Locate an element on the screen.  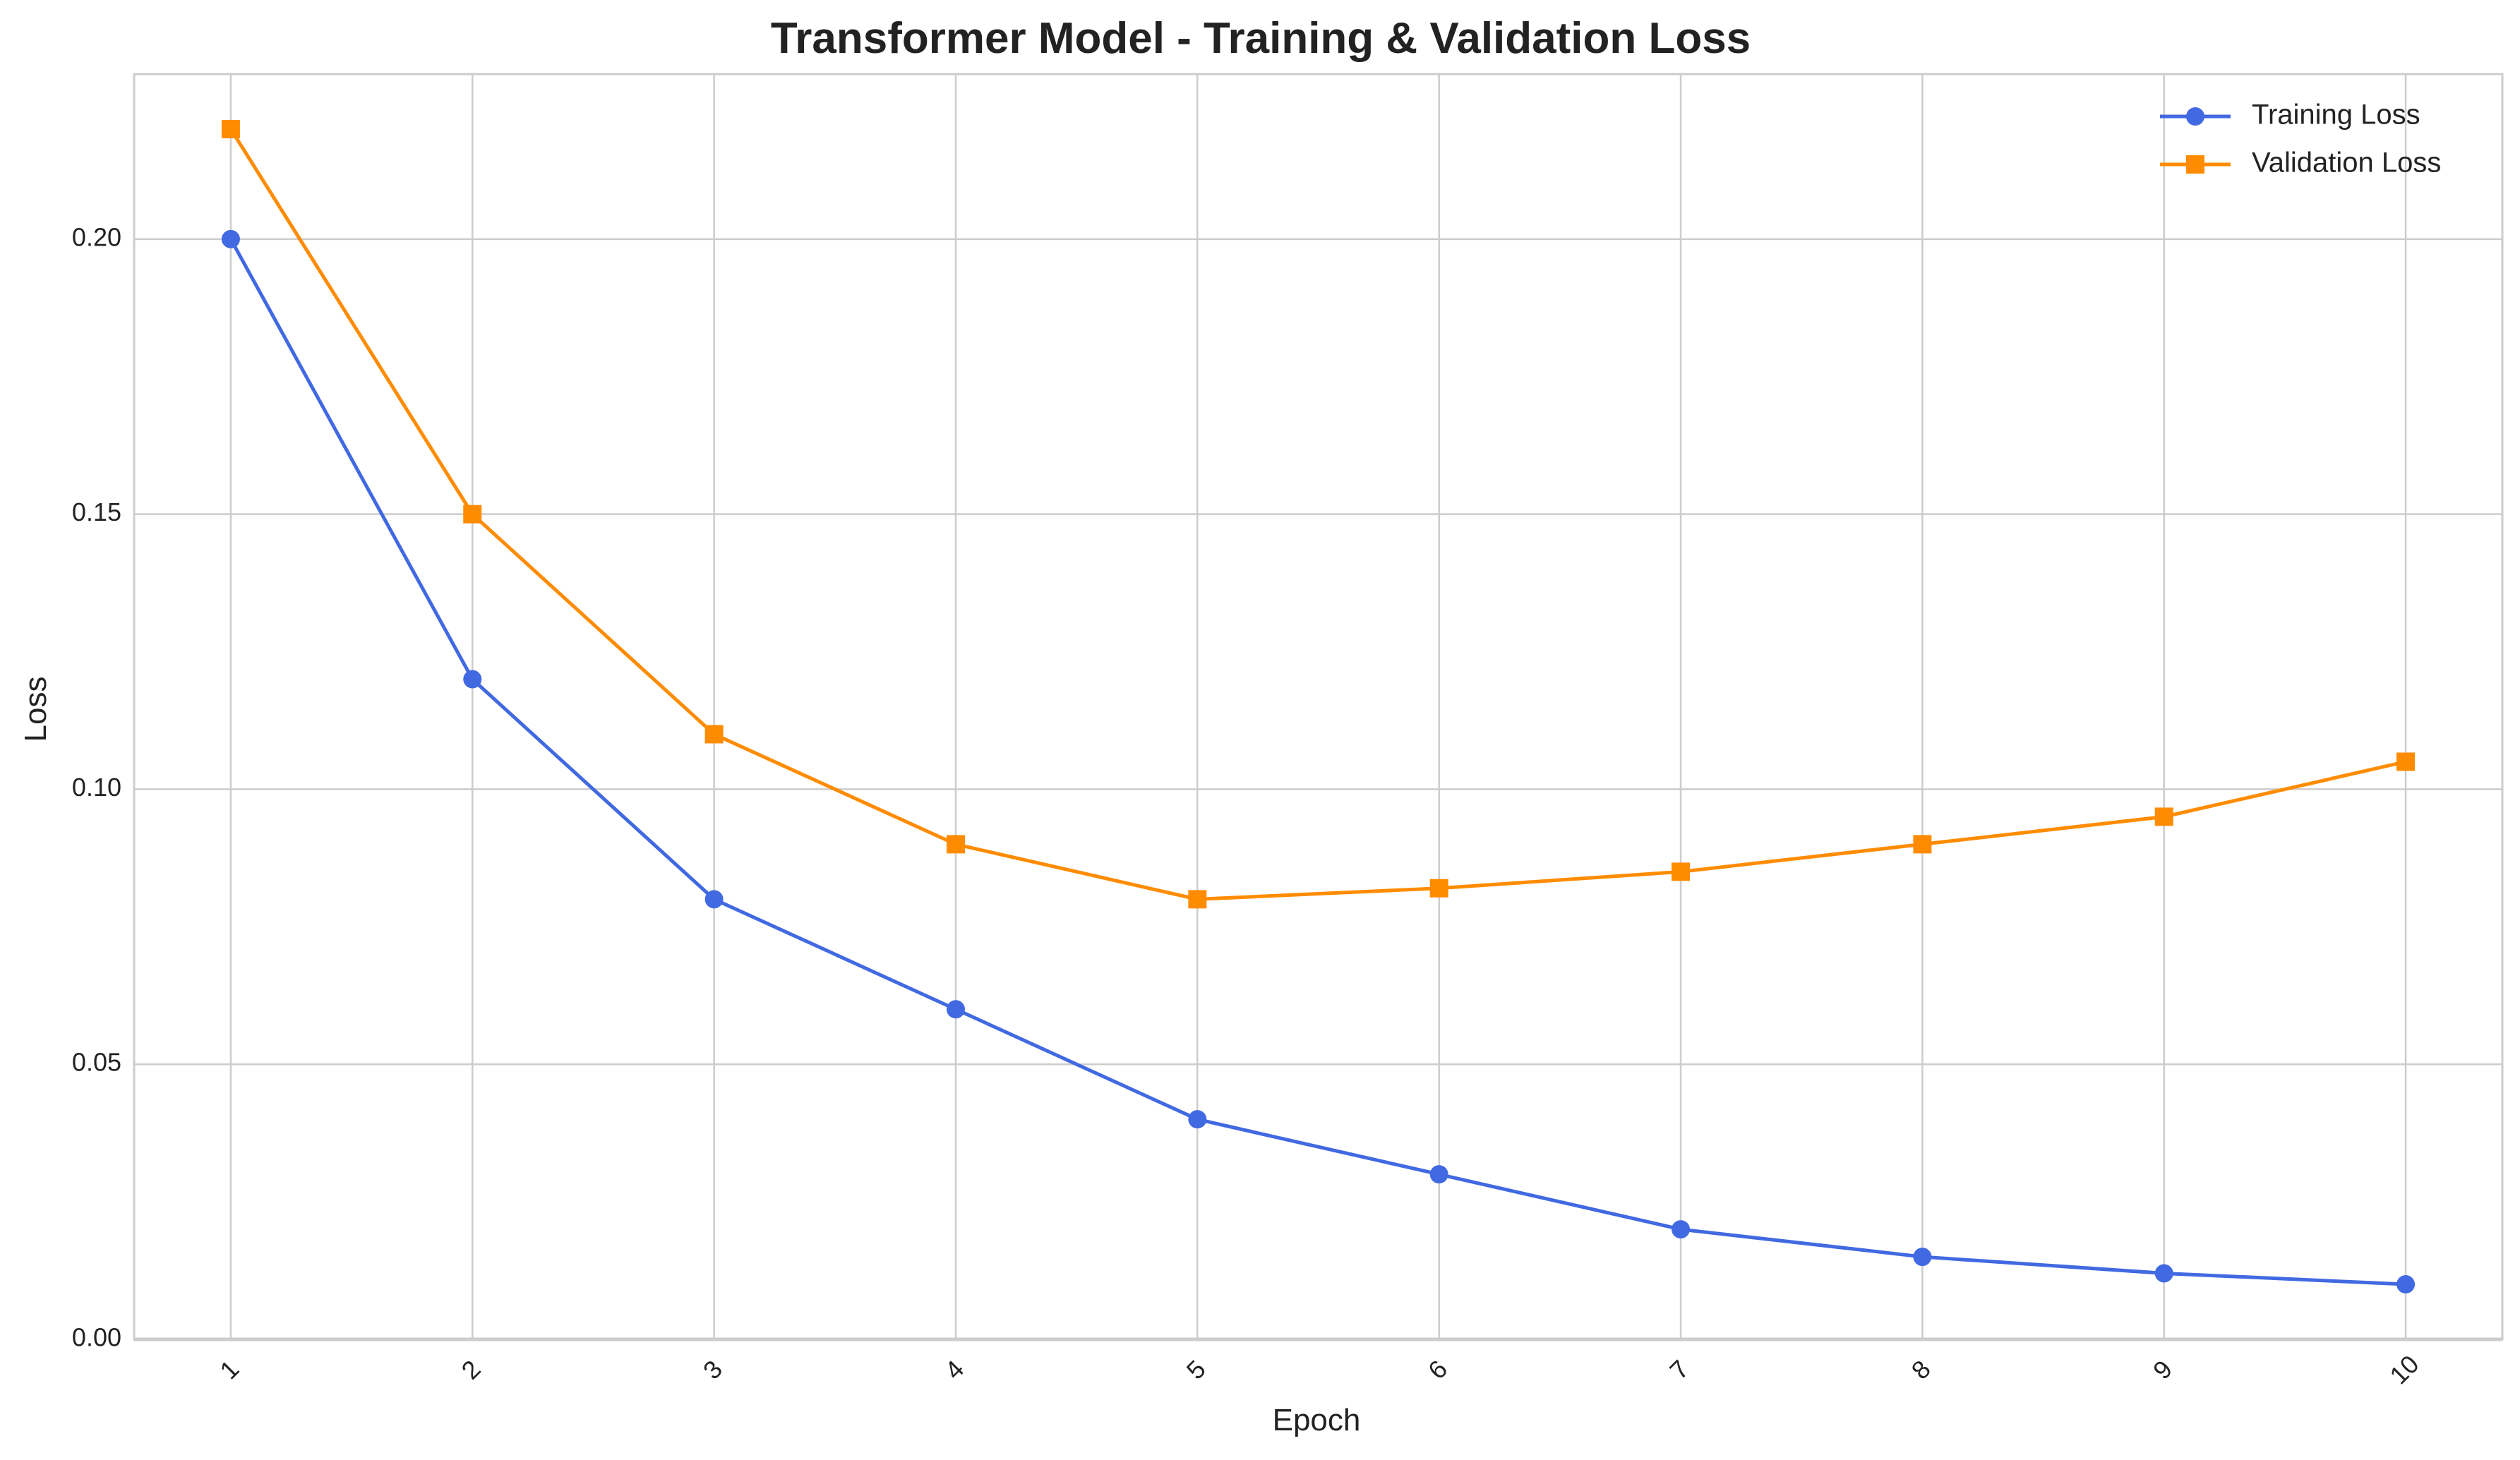
legend-label: Validation Loss is located at coordinates (2347, 163).